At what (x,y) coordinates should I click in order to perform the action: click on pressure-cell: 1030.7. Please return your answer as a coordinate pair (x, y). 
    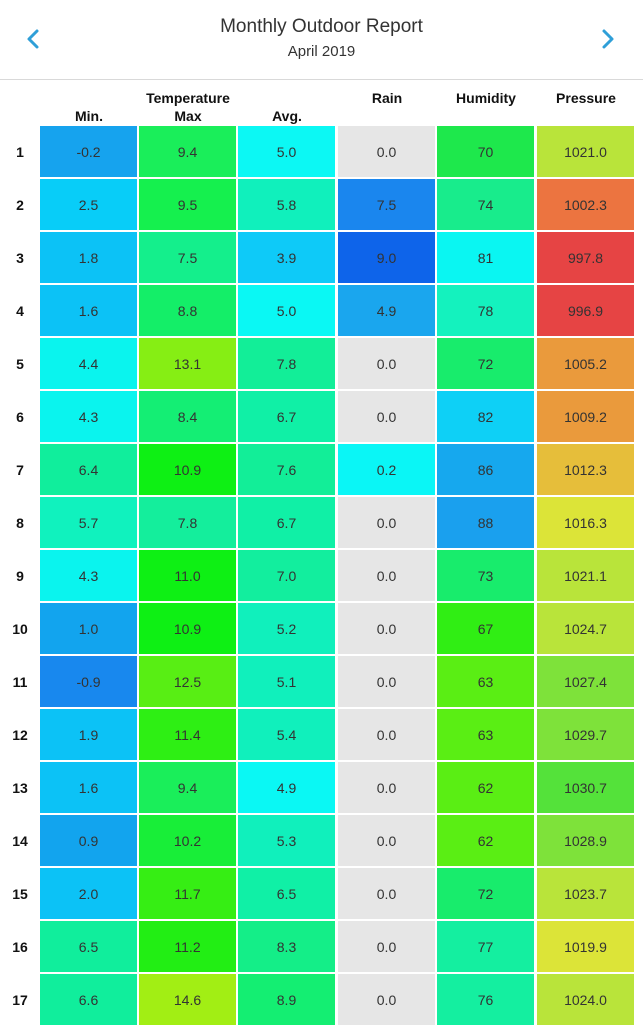
    Looking at the image, I should click on (585, 787).